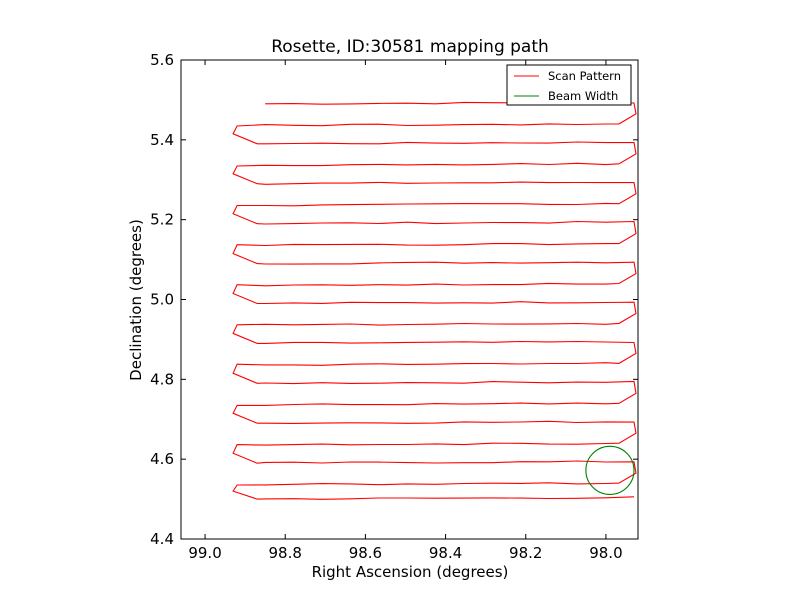  What do you see at coordinates (162, 60) in the screenshot?
I see `y-tick-label: 5.6` at bounding box center [162, 60].